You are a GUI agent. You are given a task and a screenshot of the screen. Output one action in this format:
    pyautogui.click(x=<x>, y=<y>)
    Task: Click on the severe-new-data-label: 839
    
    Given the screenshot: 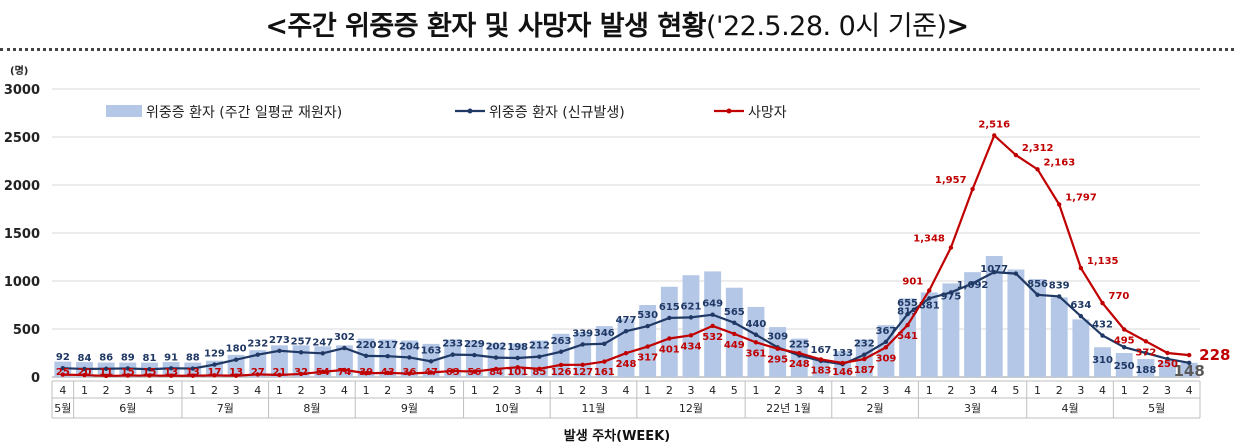 What is the action you would take?
    pyautogui.click(x=1059, y=285)
    